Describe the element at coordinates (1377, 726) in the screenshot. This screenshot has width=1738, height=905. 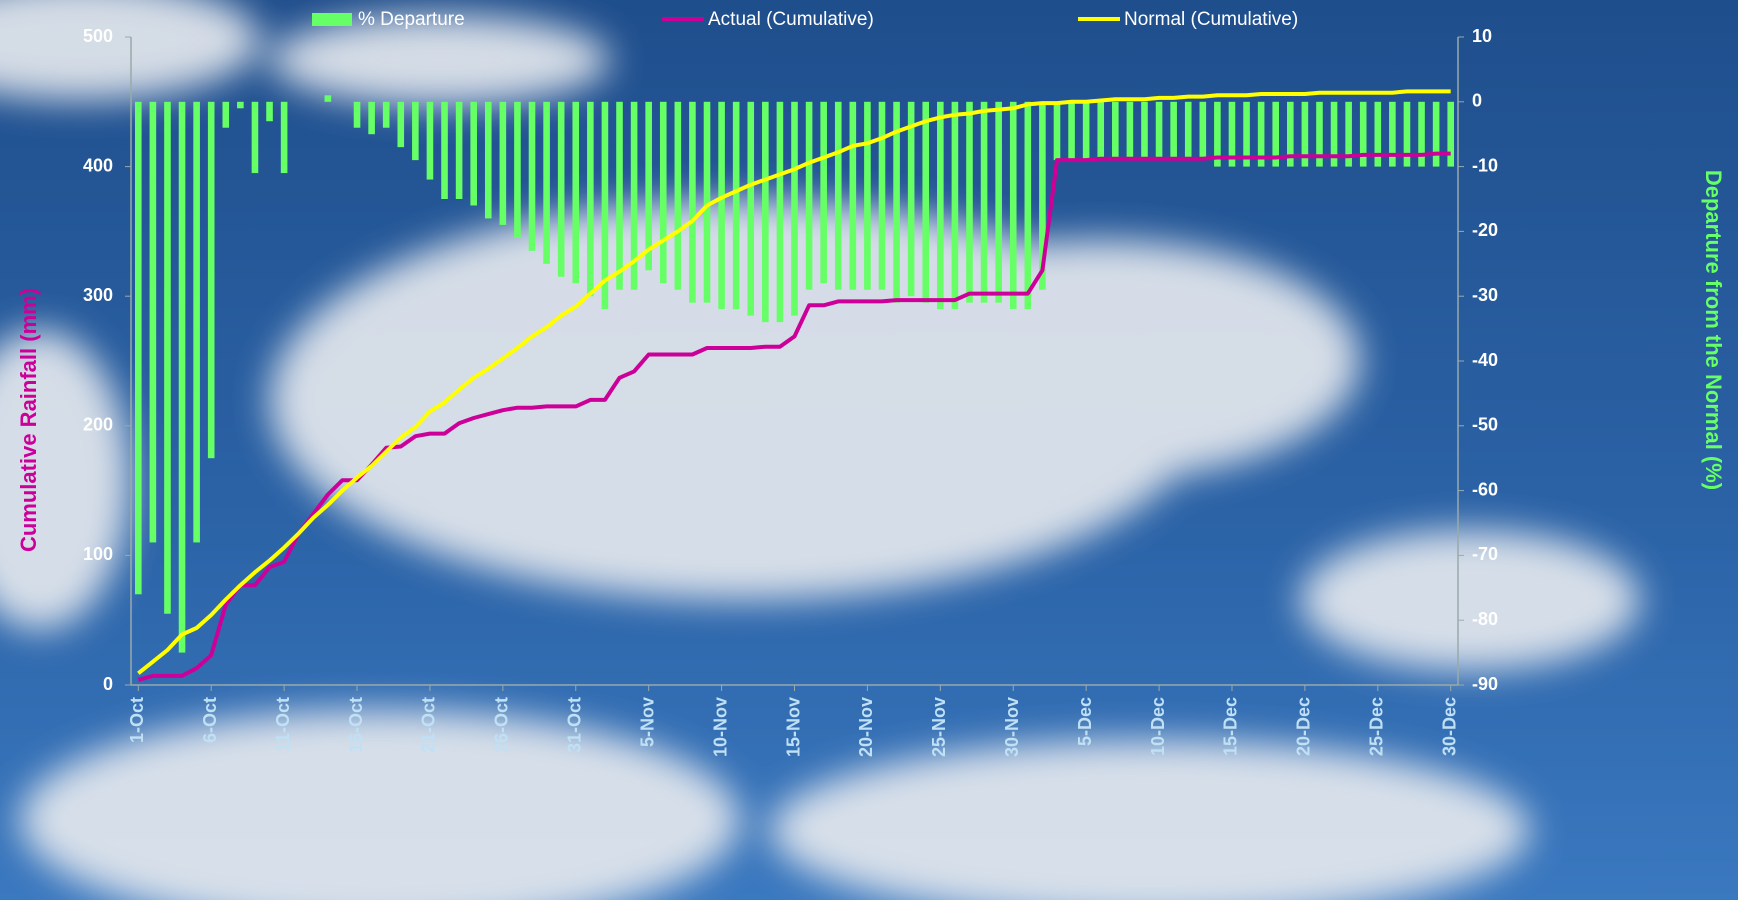
I see `x-tick-label: 25-Dec` at that location.